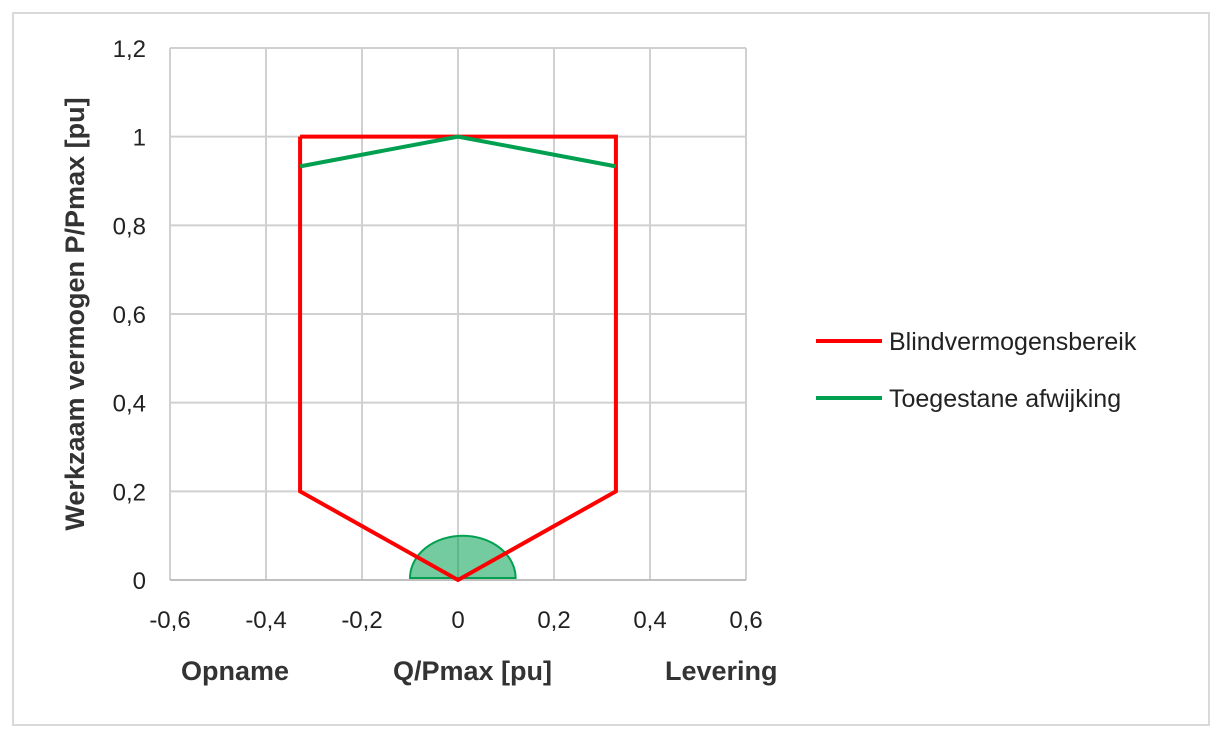 The width and height of the screenshot is (1224, 740). What do you see at coordinates (745, 620) in the screenshot?
I see `x-tick-label: 0,6` at bounding box center [745, 620].